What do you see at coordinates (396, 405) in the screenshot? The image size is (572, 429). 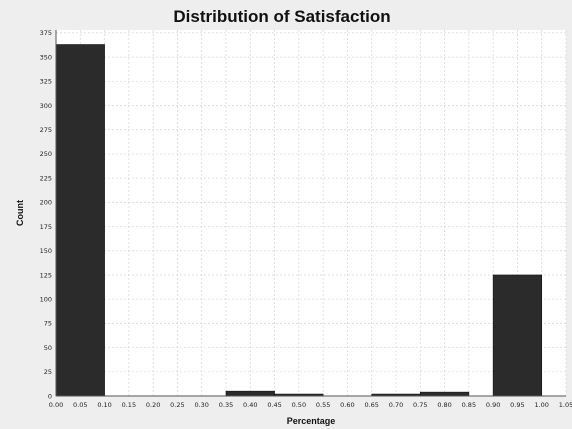 I see `x-tick-label: 0.70` at bounding box center [396, 405].